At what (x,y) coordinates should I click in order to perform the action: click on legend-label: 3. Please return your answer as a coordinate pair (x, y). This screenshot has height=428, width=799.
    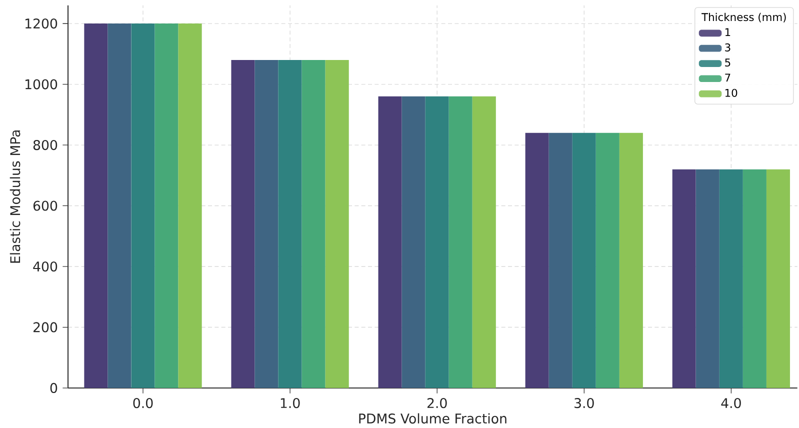
    Looking at the image, I should click on (727, 47).